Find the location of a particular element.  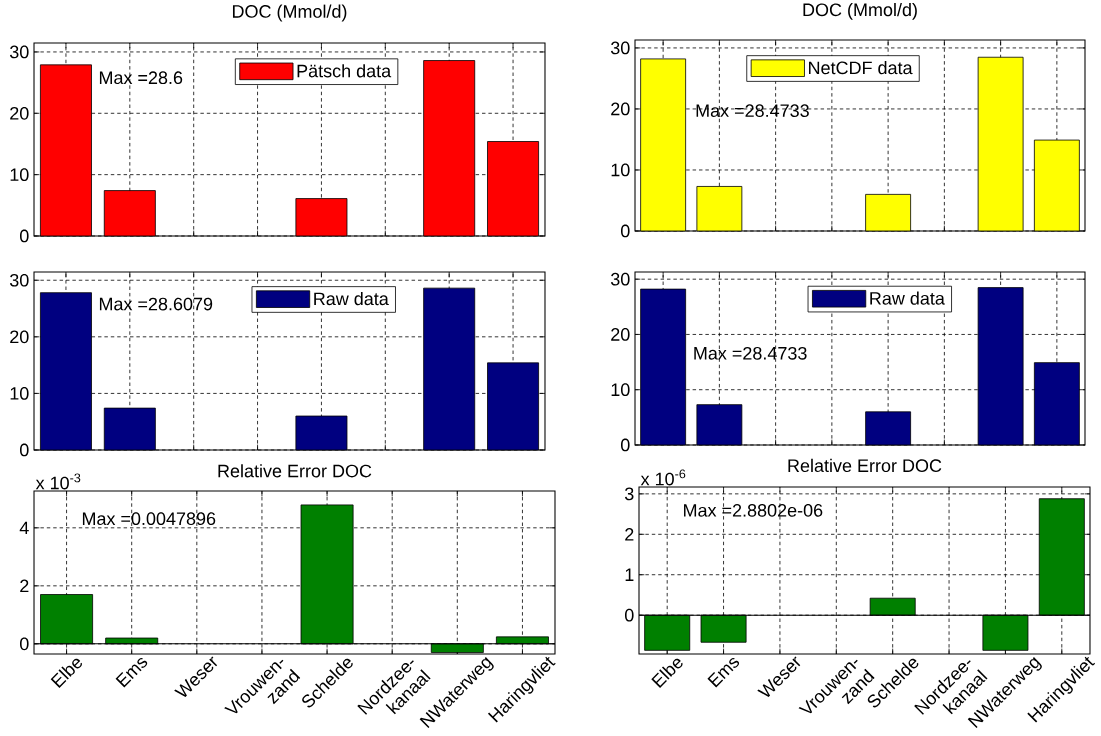

y-tick-label: 1 is located at coordinates (629, 574).